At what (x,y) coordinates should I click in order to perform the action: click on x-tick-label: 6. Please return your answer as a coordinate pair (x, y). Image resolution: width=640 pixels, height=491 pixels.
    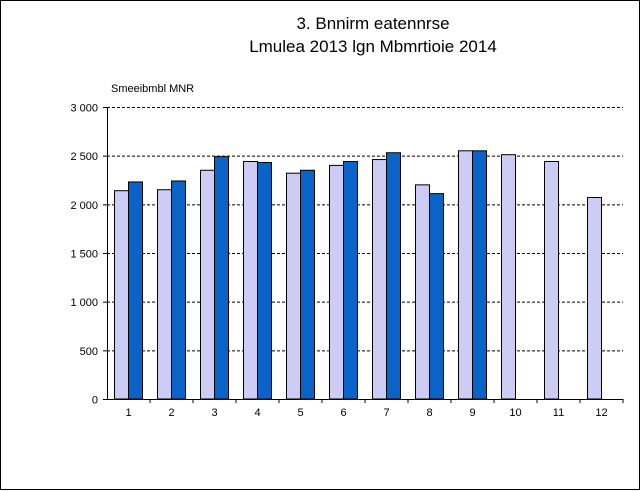
    Looking at the image, I should click on (343, 413).